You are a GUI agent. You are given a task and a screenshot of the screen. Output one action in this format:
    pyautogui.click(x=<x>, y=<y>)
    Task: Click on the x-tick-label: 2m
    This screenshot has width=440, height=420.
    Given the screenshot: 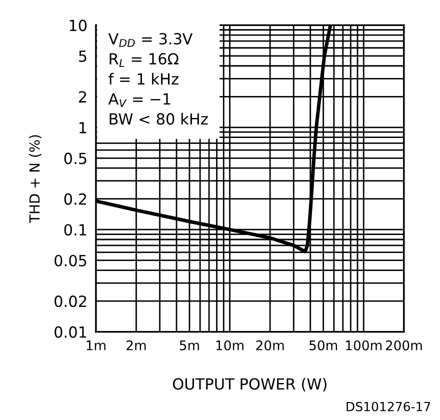 What is the action you would take?
    pyautogui.click(x=136, y=345)
    